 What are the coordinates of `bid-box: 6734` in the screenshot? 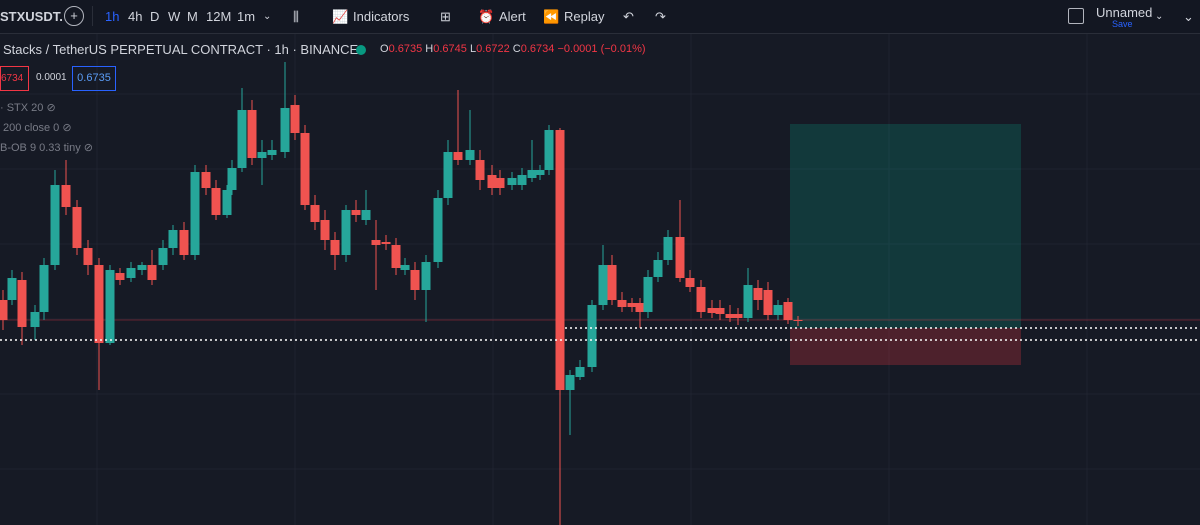 It's located at (14, 78).